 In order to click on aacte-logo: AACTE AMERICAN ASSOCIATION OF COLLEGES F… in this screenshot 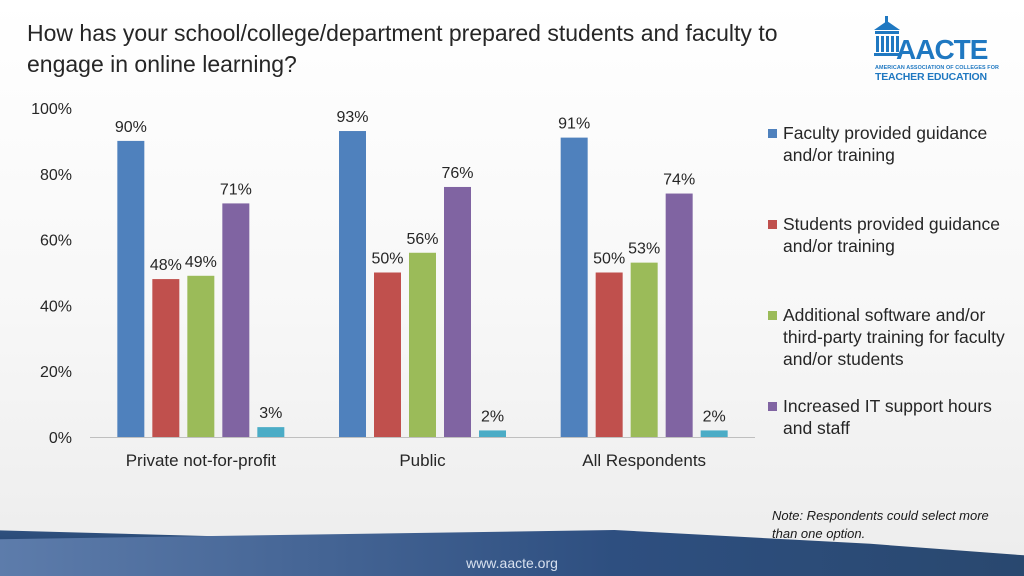, I will do `click(940, 48)`.